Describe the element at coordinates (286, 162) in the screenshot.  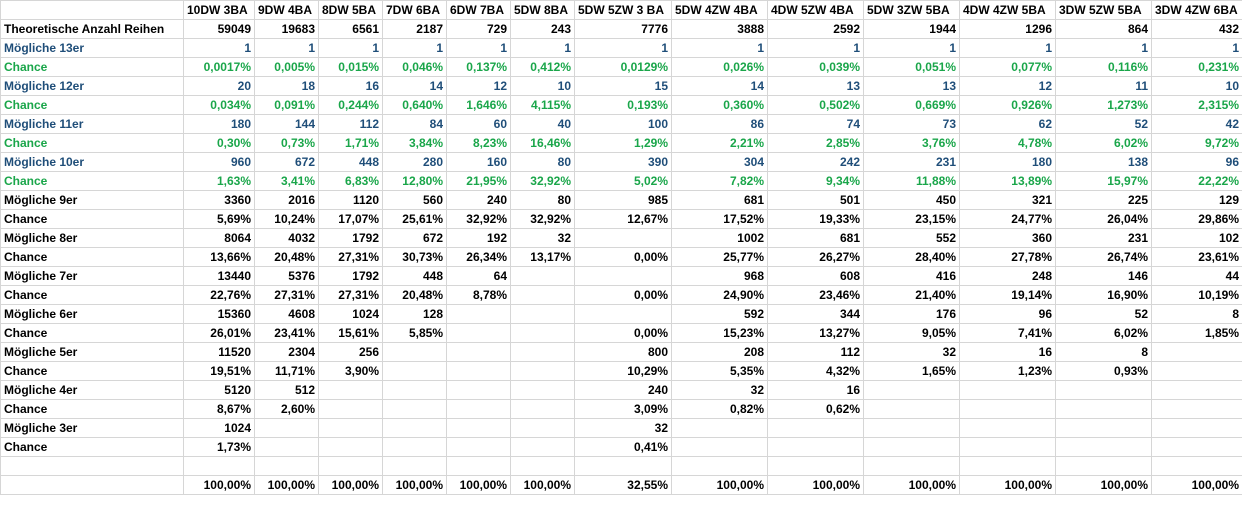
I see `table-cell: 672` at that location.